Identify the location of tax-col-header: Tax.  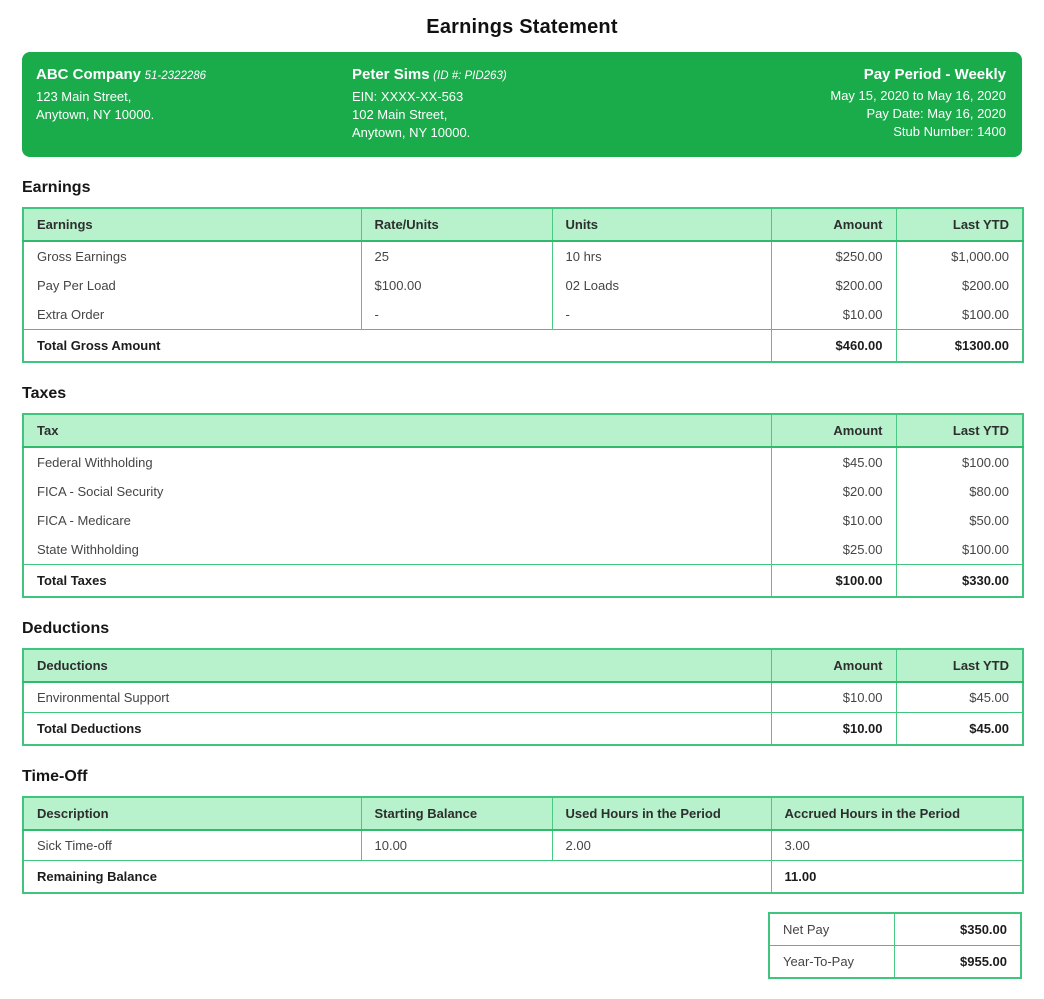
(397, 431).